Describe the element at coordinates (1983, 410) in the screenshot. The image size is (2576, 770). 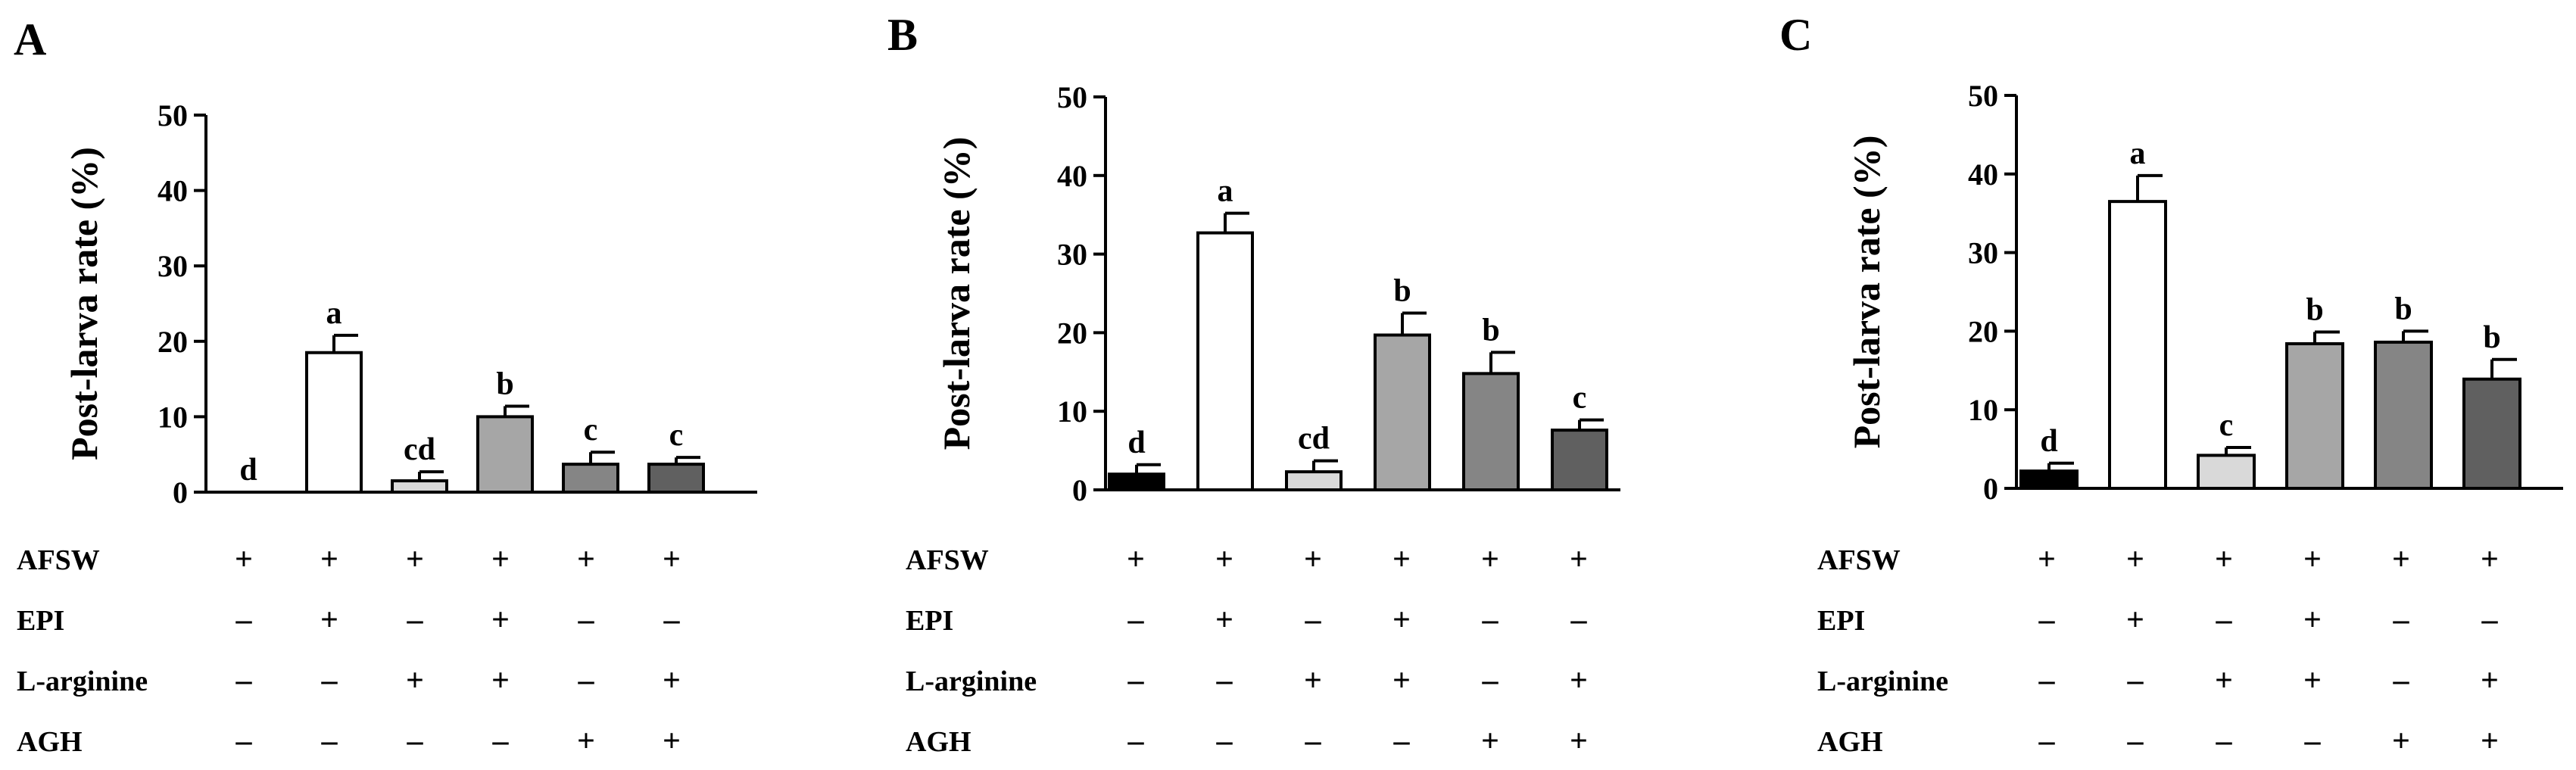
I see `y-tick-label: 10` at that location.